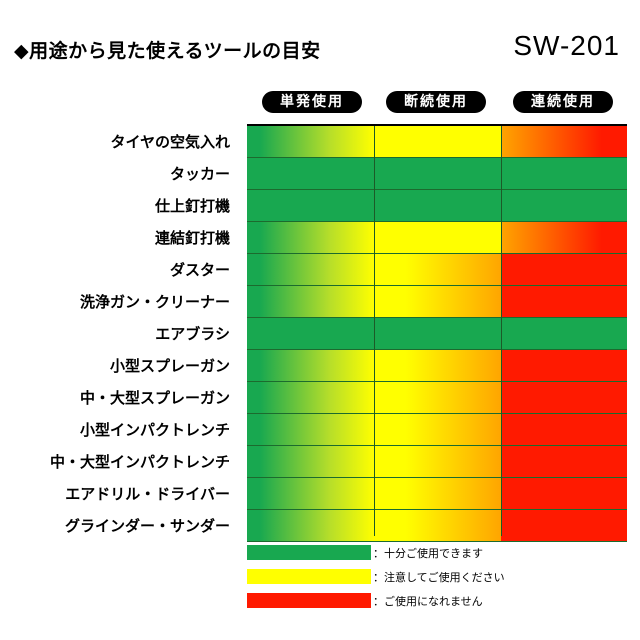 Image resolution: width=640 pixels, height=640 pixels. I want to click on row-label: 仕上釘打機, so click(192, 206).